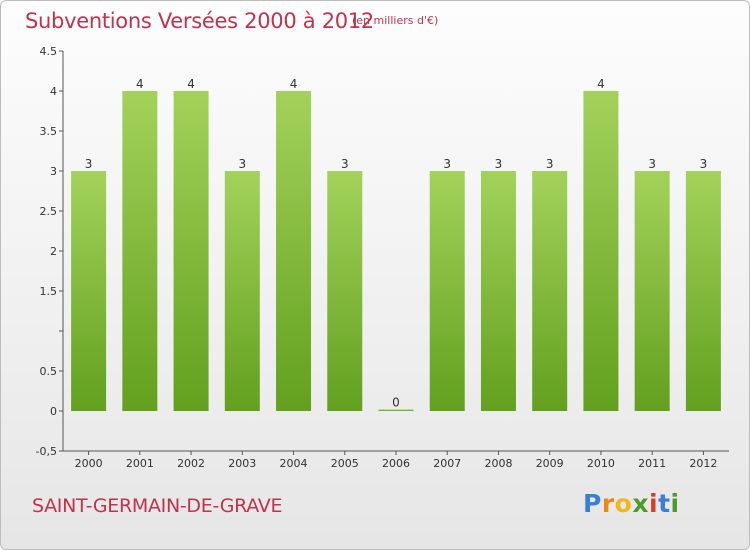 The height and width of the screenshot is (550, 750). What do you see at coordinates (396, 463) in the screenshot?
I see `x-tick-label-2006: 2006` at bounding box center [396, 463].